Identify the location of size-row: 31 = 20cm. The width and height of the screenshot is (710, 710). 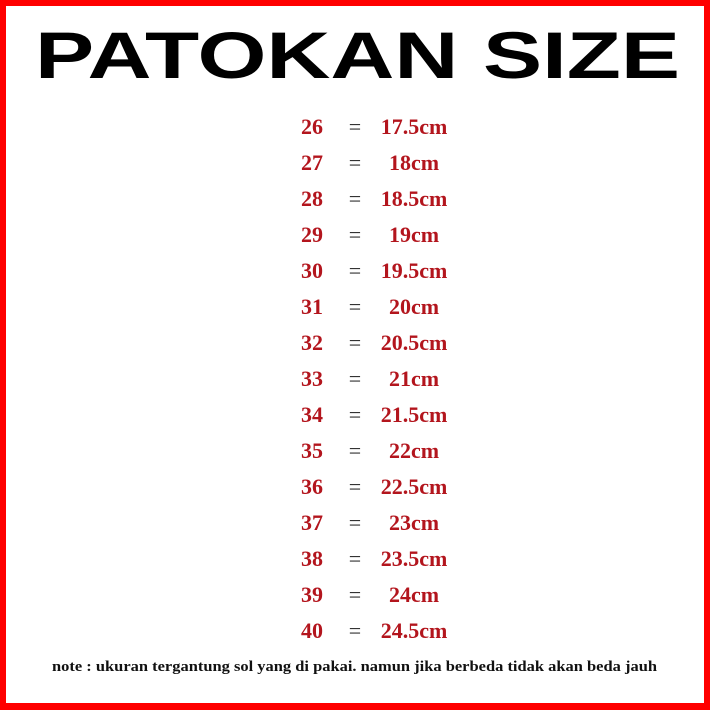
(355, 307).